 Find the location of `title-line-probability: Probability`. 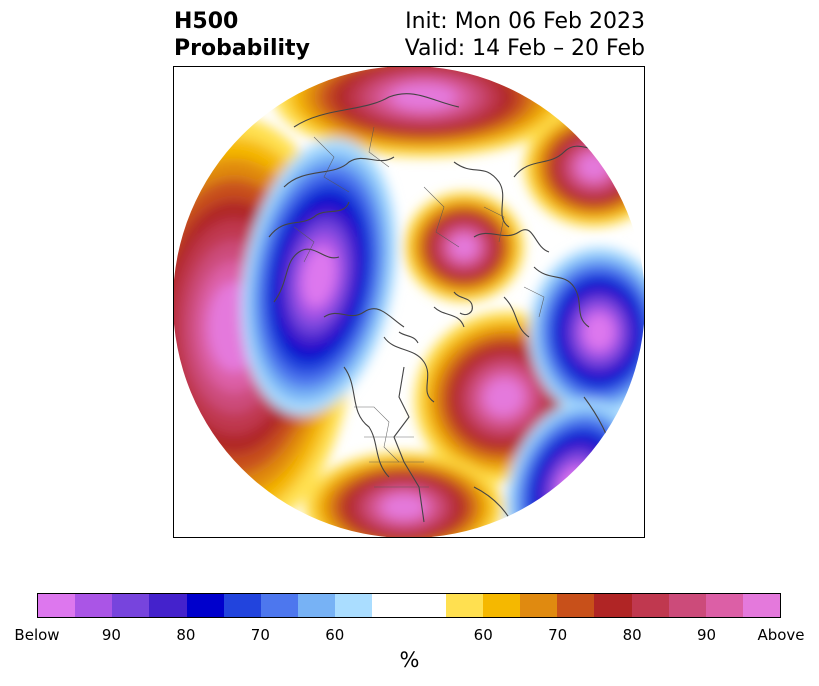

title-line-probability: Probability is located at coordinates (242, 48).